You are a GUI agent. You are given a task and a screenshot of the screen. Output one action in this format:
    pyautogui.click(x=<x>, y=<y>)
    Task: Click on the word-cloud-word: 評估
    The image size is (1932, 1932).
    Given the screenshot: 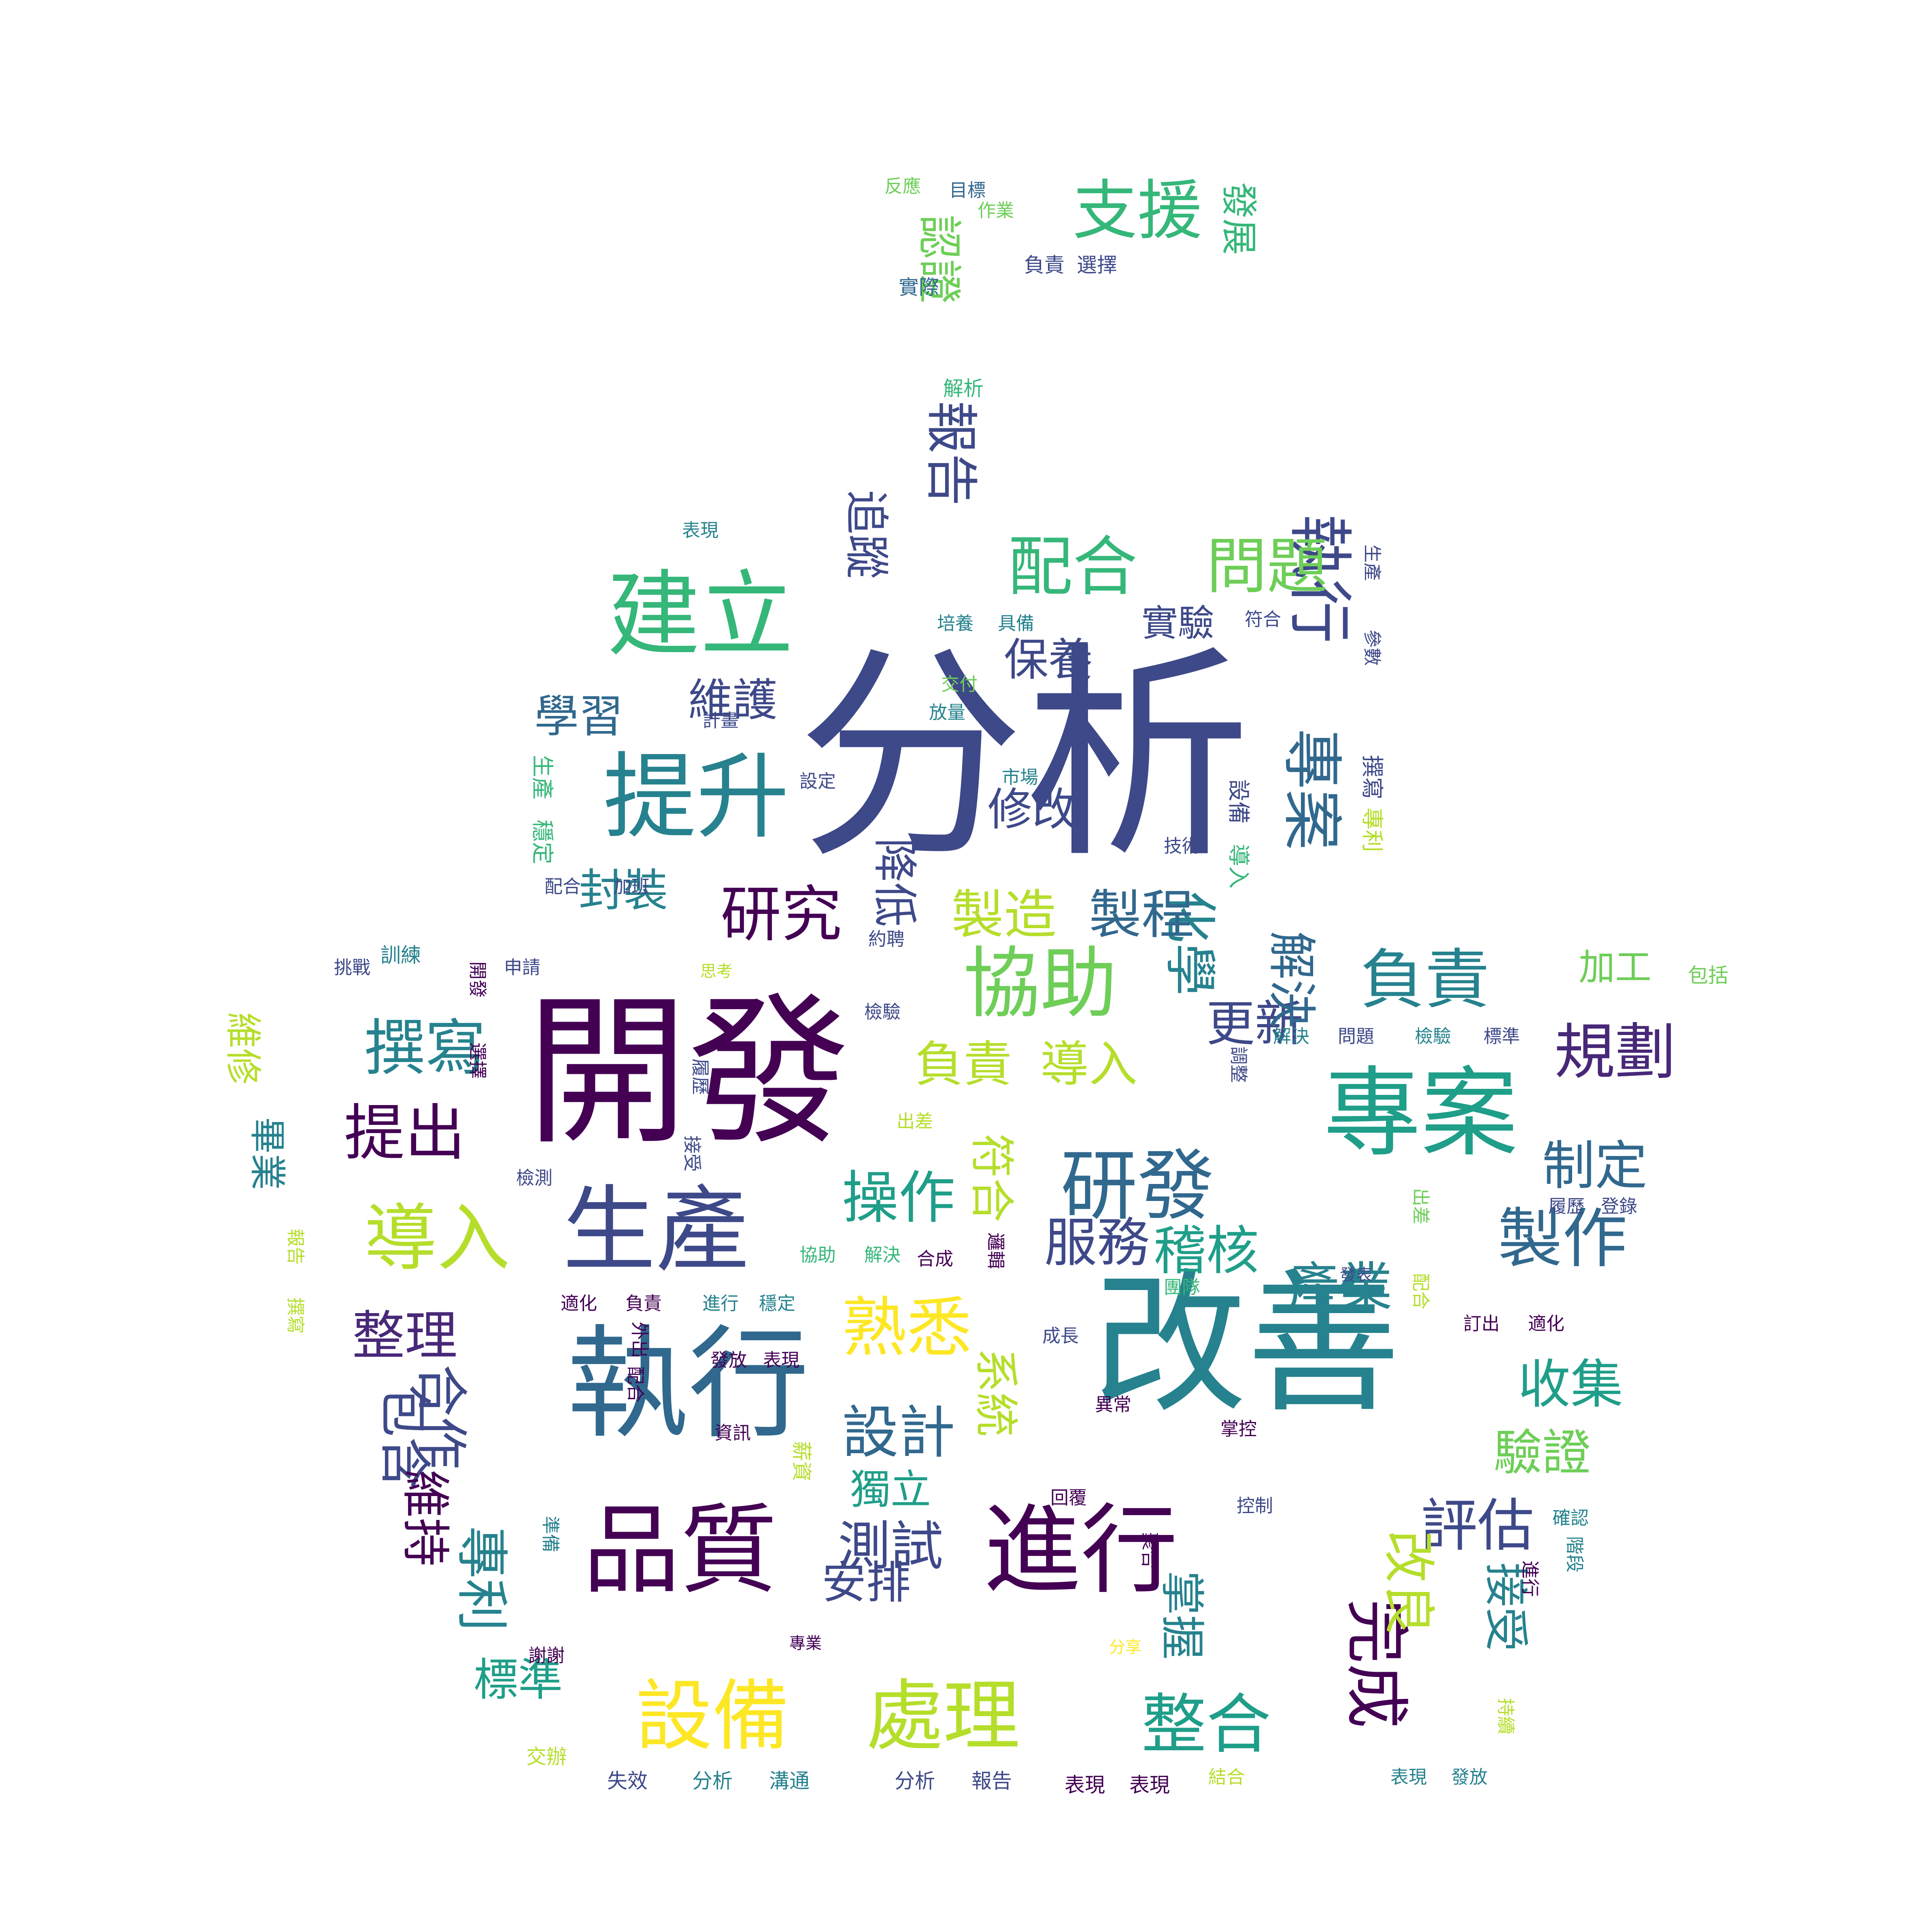 What is the action you would take?
    pyautogui.click(x=1478, y=1526)
    